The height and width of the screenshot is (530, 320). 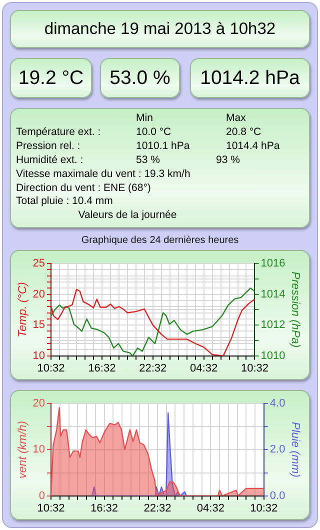 I want to click on y-tick-label: 15, so click(x=39, y=325).